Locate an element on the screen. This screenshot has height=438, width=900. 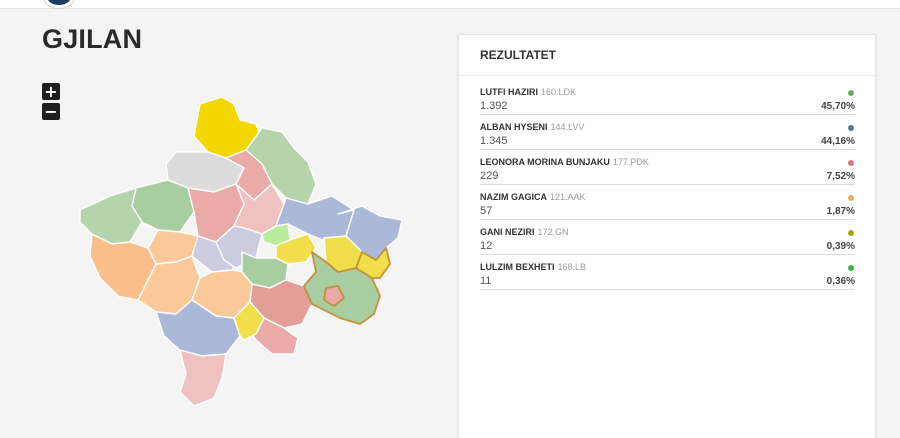
candidate-party-code: 121.AAK is located at coordinates (568, 197).